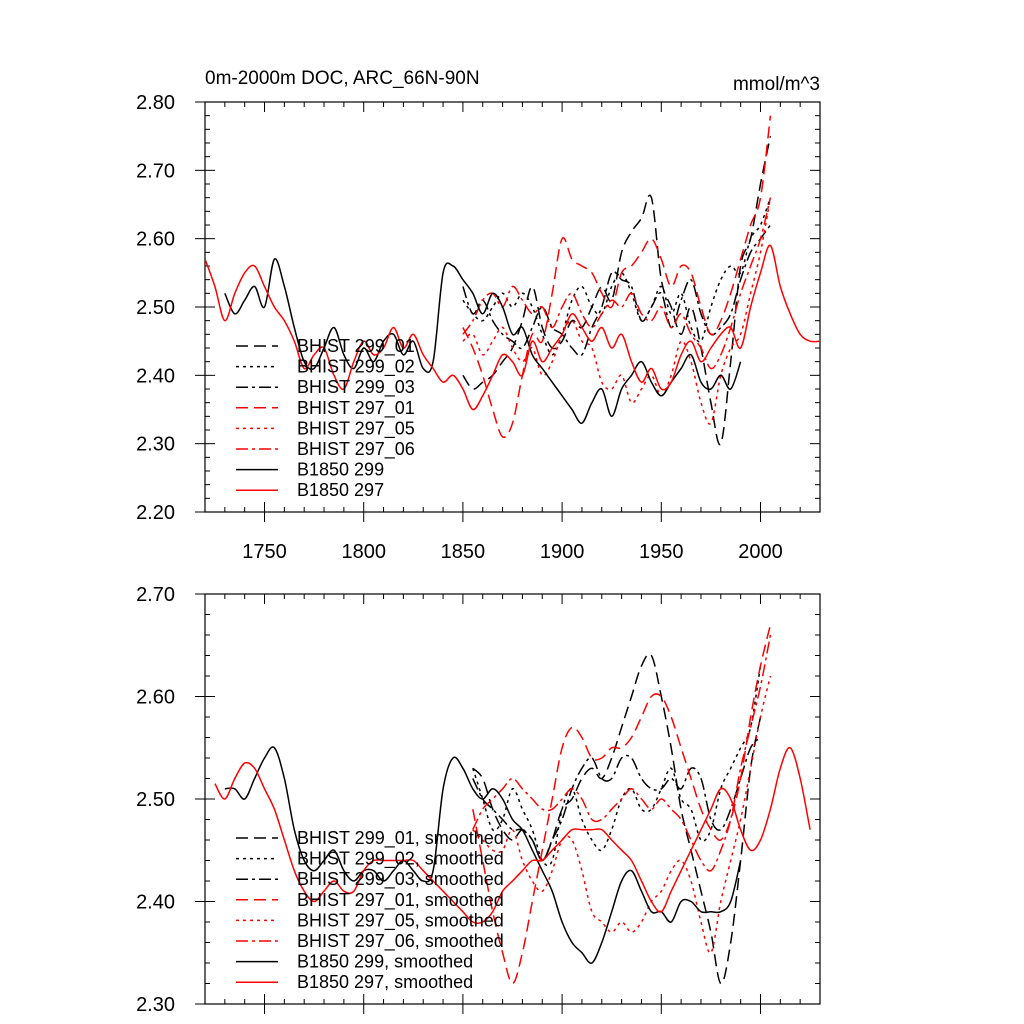  I want to click on x-tick-label: 1850, so click(463, 552).